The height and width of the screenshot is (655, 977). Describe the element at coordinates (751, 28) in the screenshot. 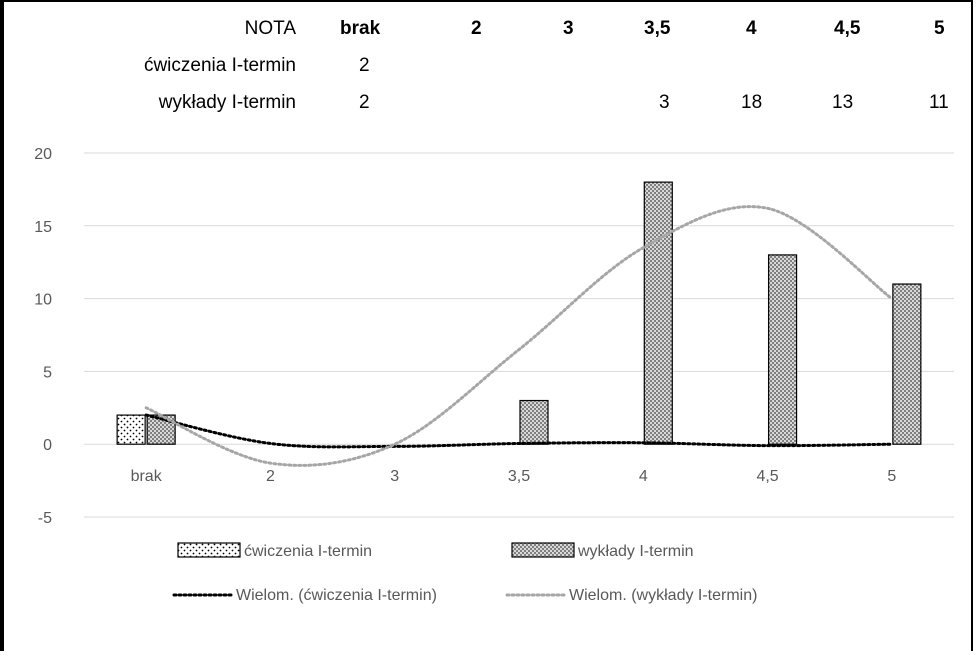

I see `table-header-cell: 4` at that location.